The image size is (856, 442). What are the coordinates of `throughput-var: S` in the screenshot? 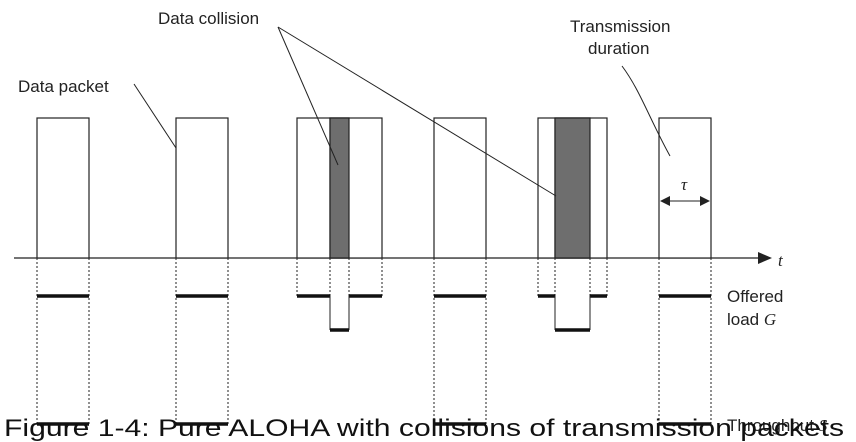 It's located at (823, 425).